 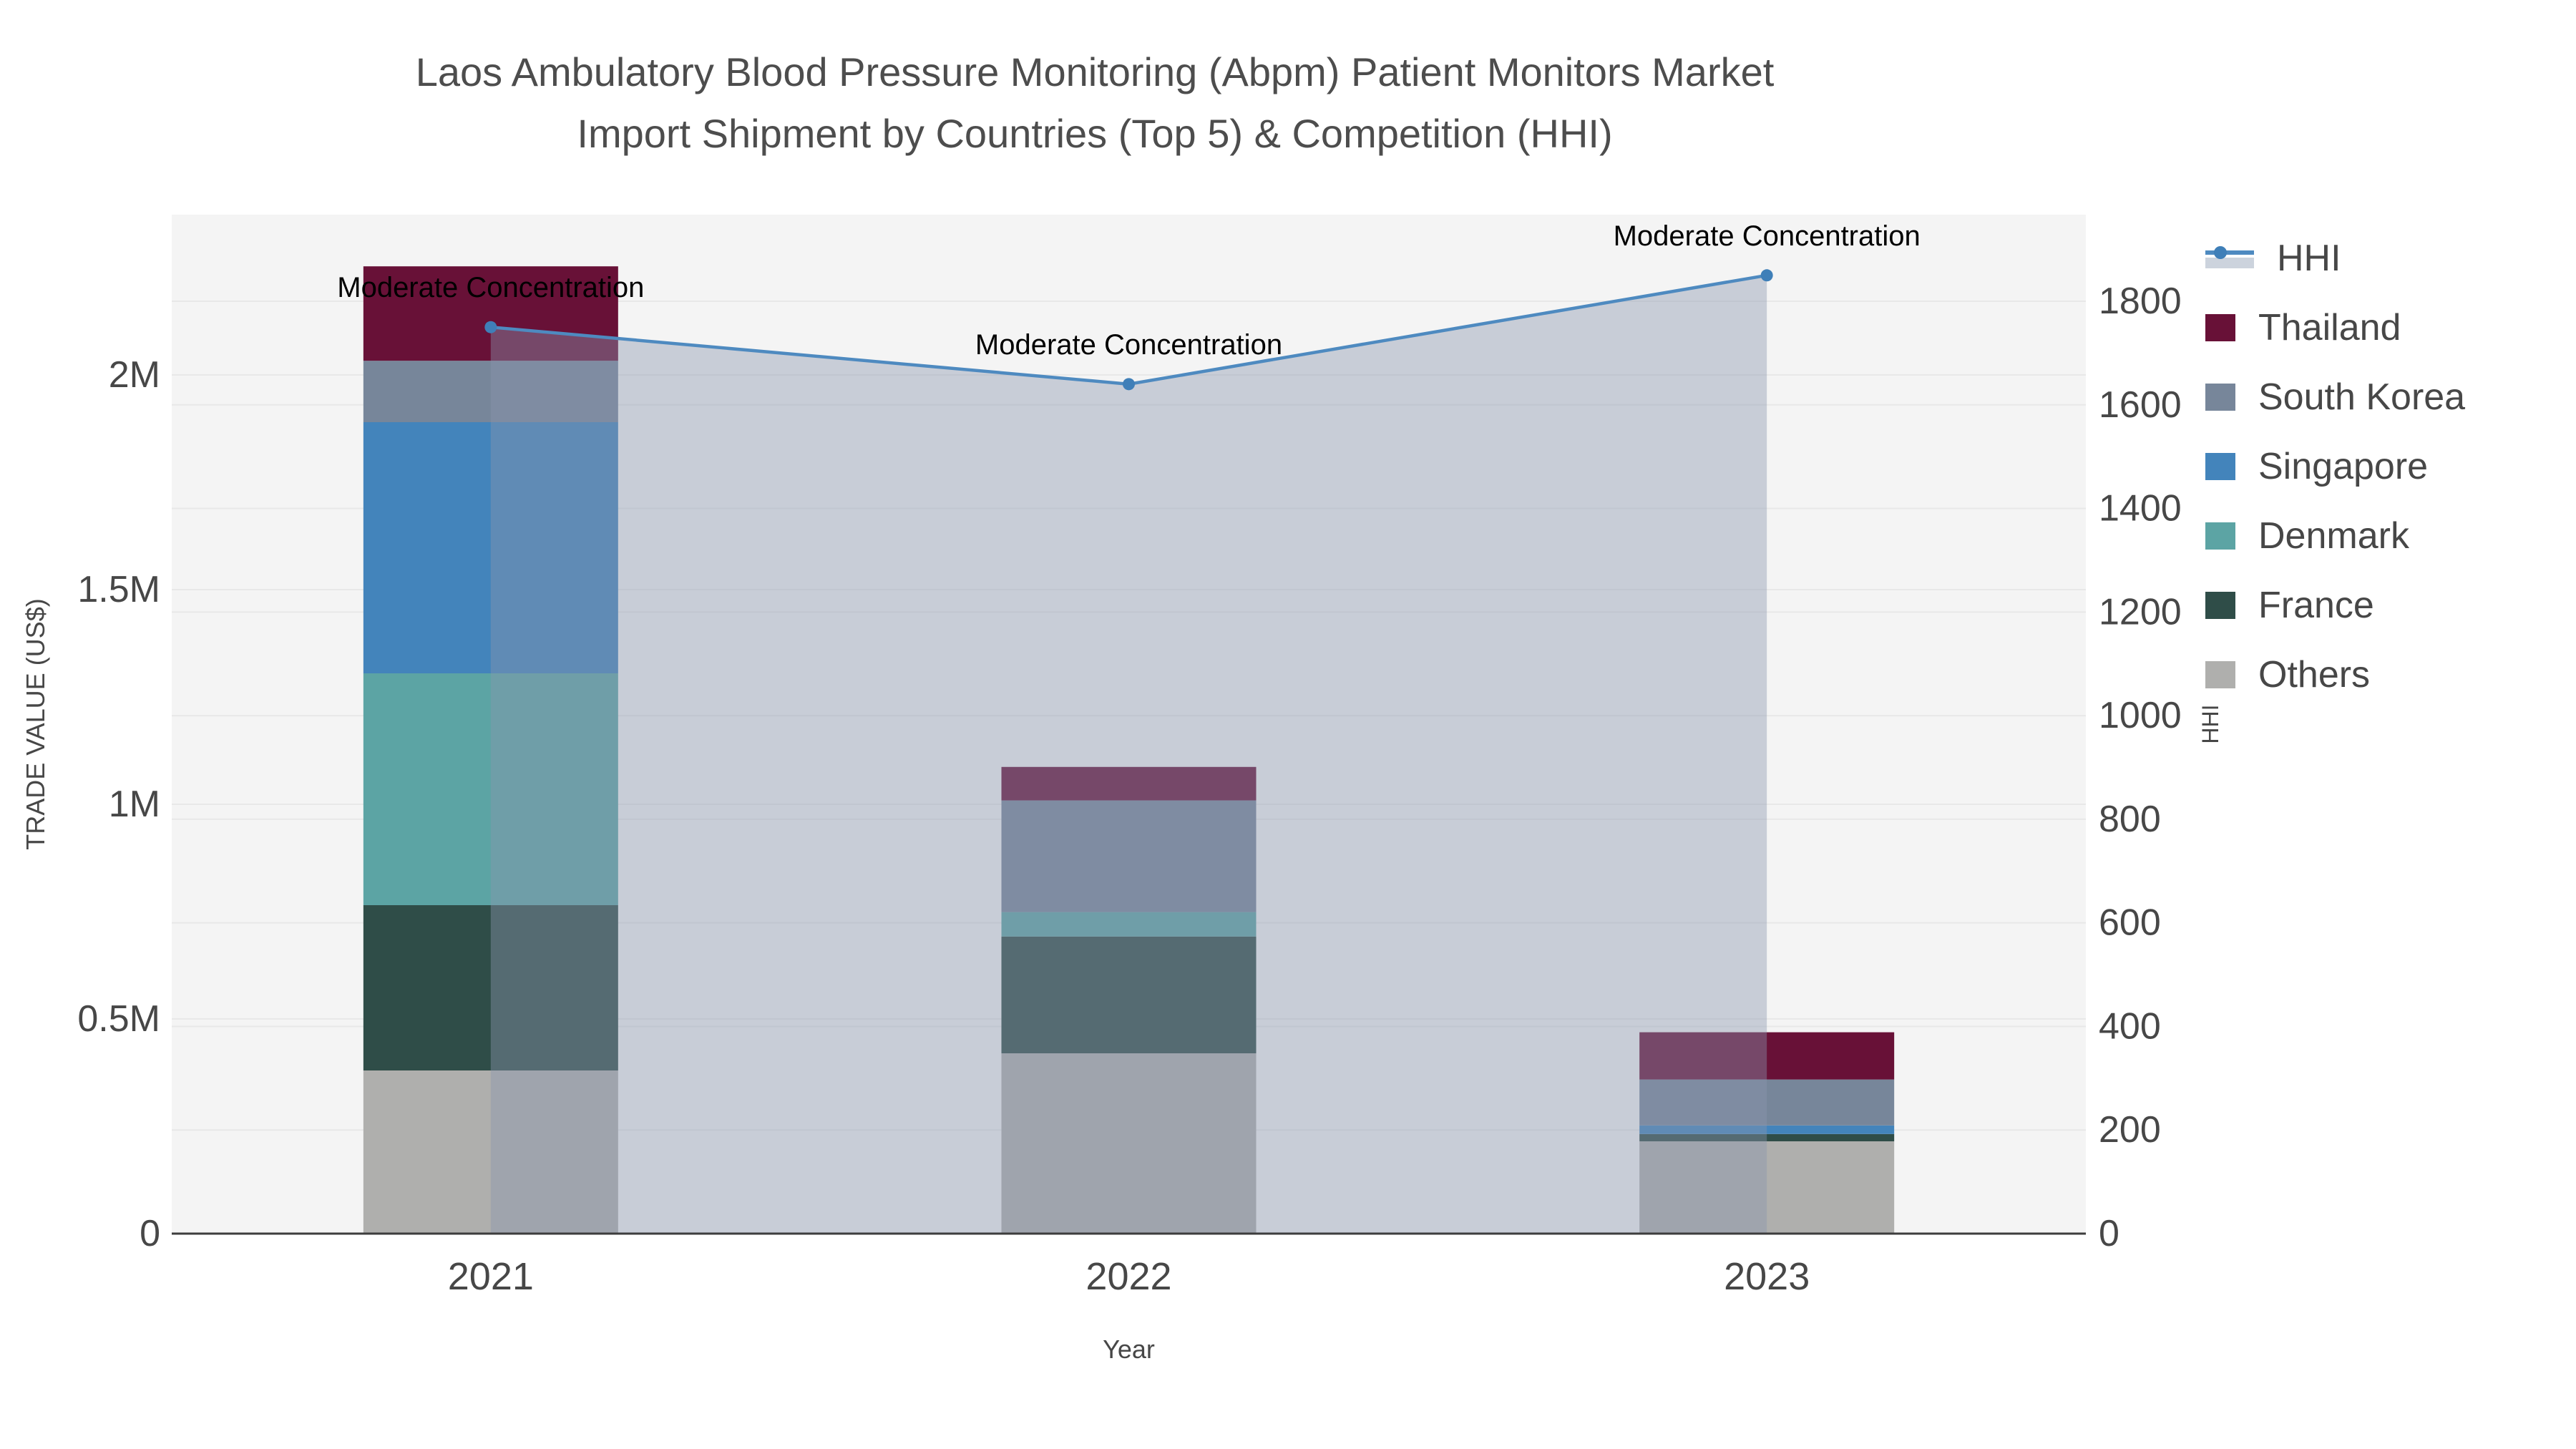 I want to click on y-right-axis-title: HHI, so click(x=2210, y=723).